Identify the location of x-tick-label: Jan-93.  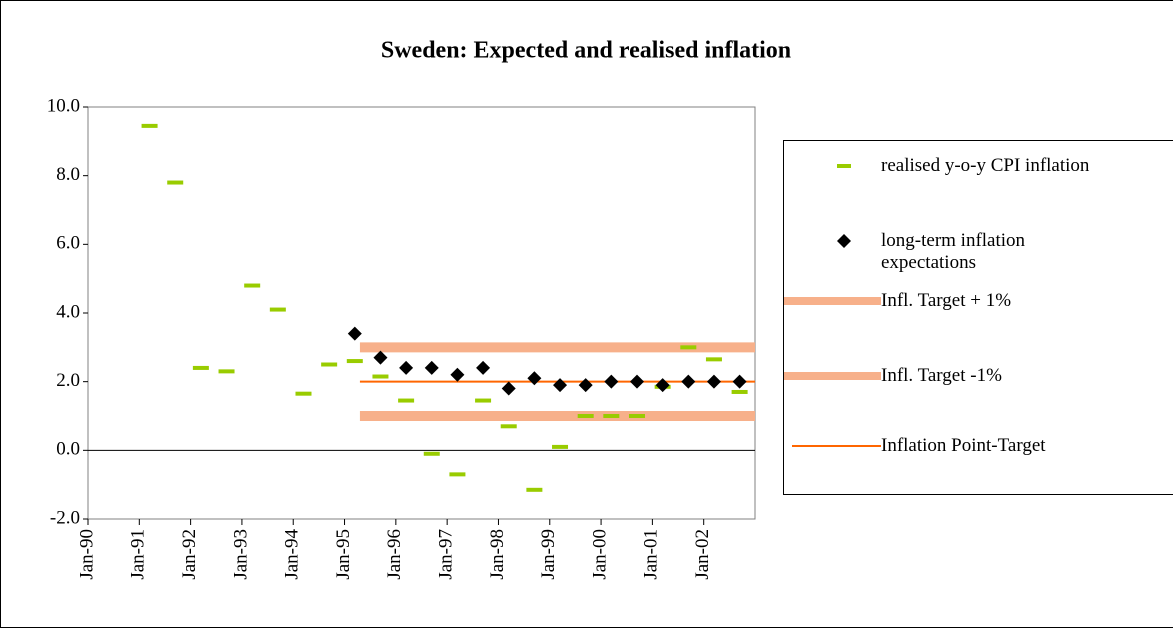
(240, 554).